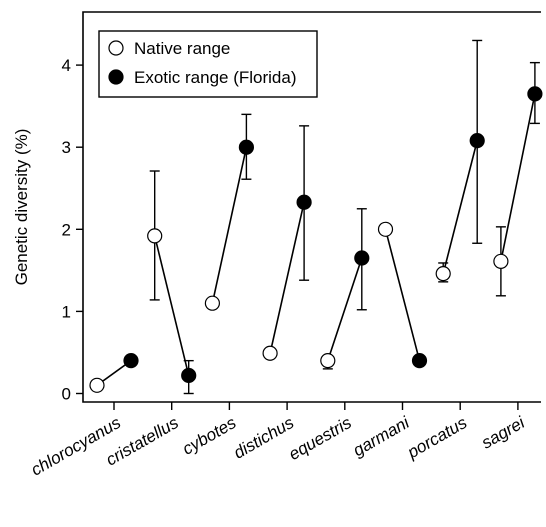  I want to click on connector-equestris, so click(345, 309).